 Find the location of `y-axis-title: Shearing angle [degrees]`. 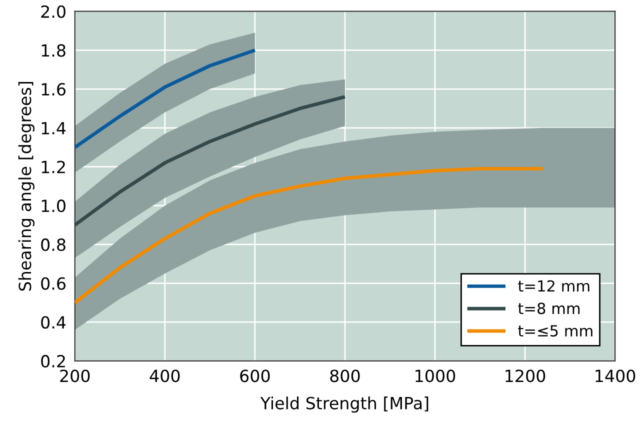

y-axis-title: Shearing angle [degrees] is located at coordinates (26, 186).